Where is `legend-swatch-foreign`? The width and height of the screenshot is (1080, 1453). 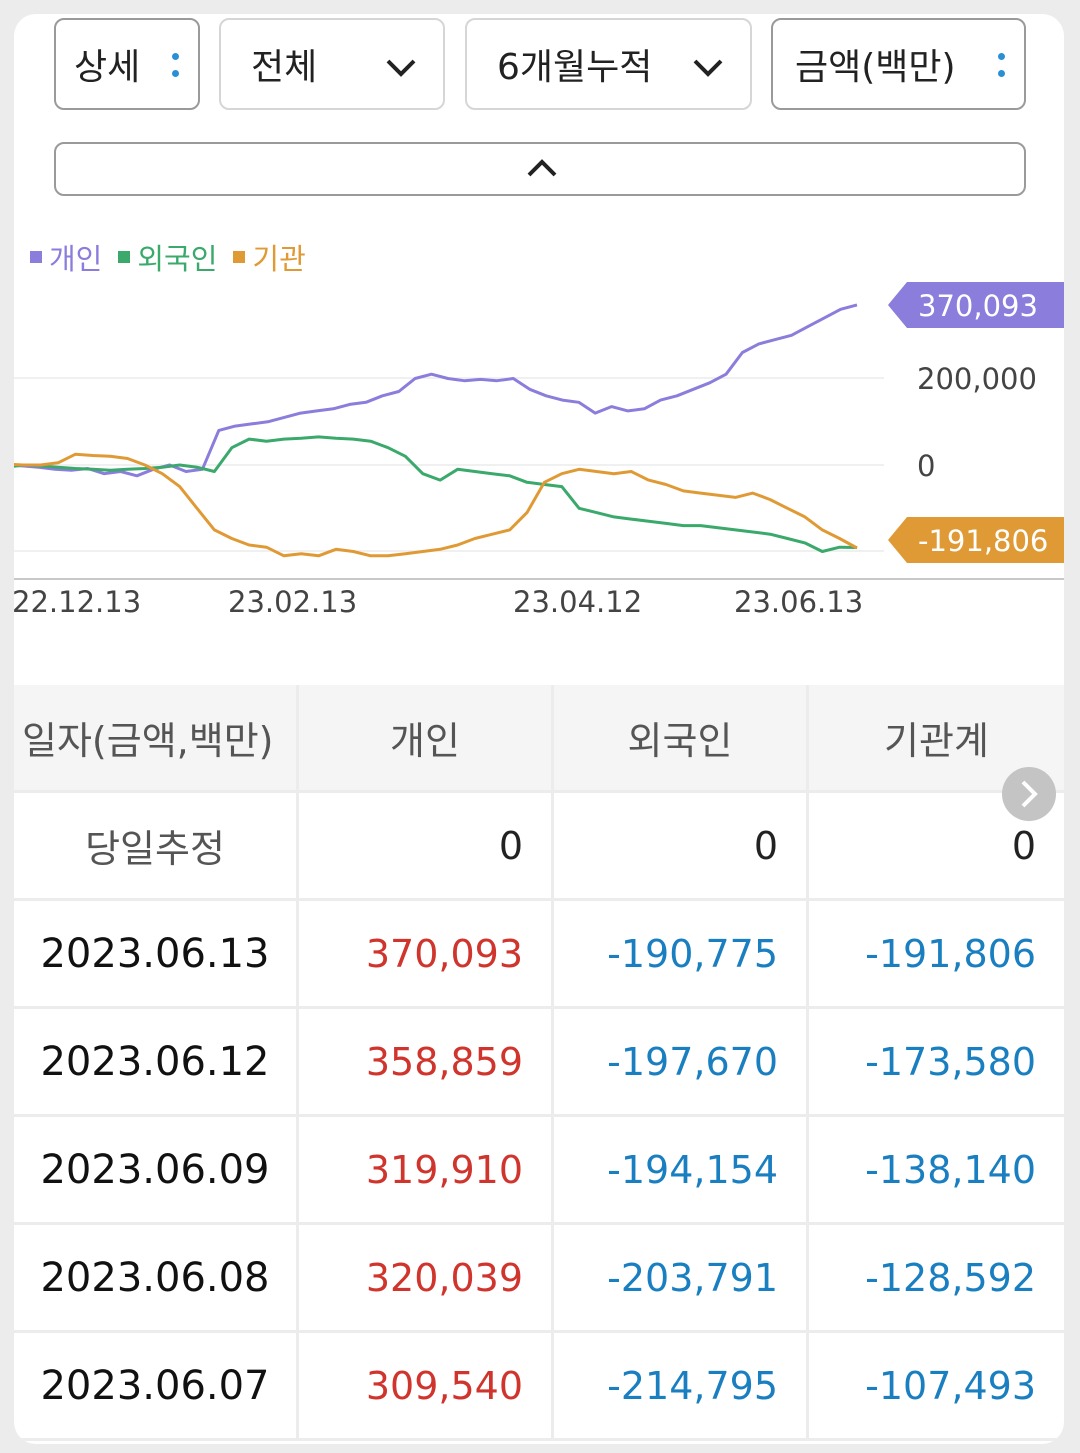 legend-swatch-foreign is located at coordinates (124, 257).